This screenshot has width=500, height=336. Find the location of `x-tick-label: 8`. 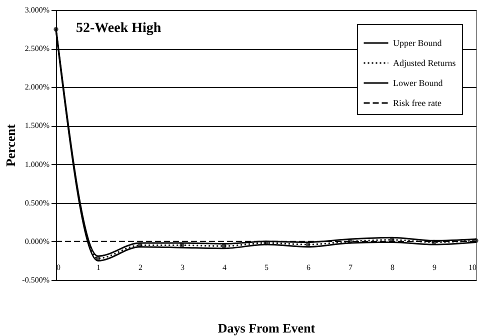

x-tick-label: 8 is located at coordinates (392, 267).